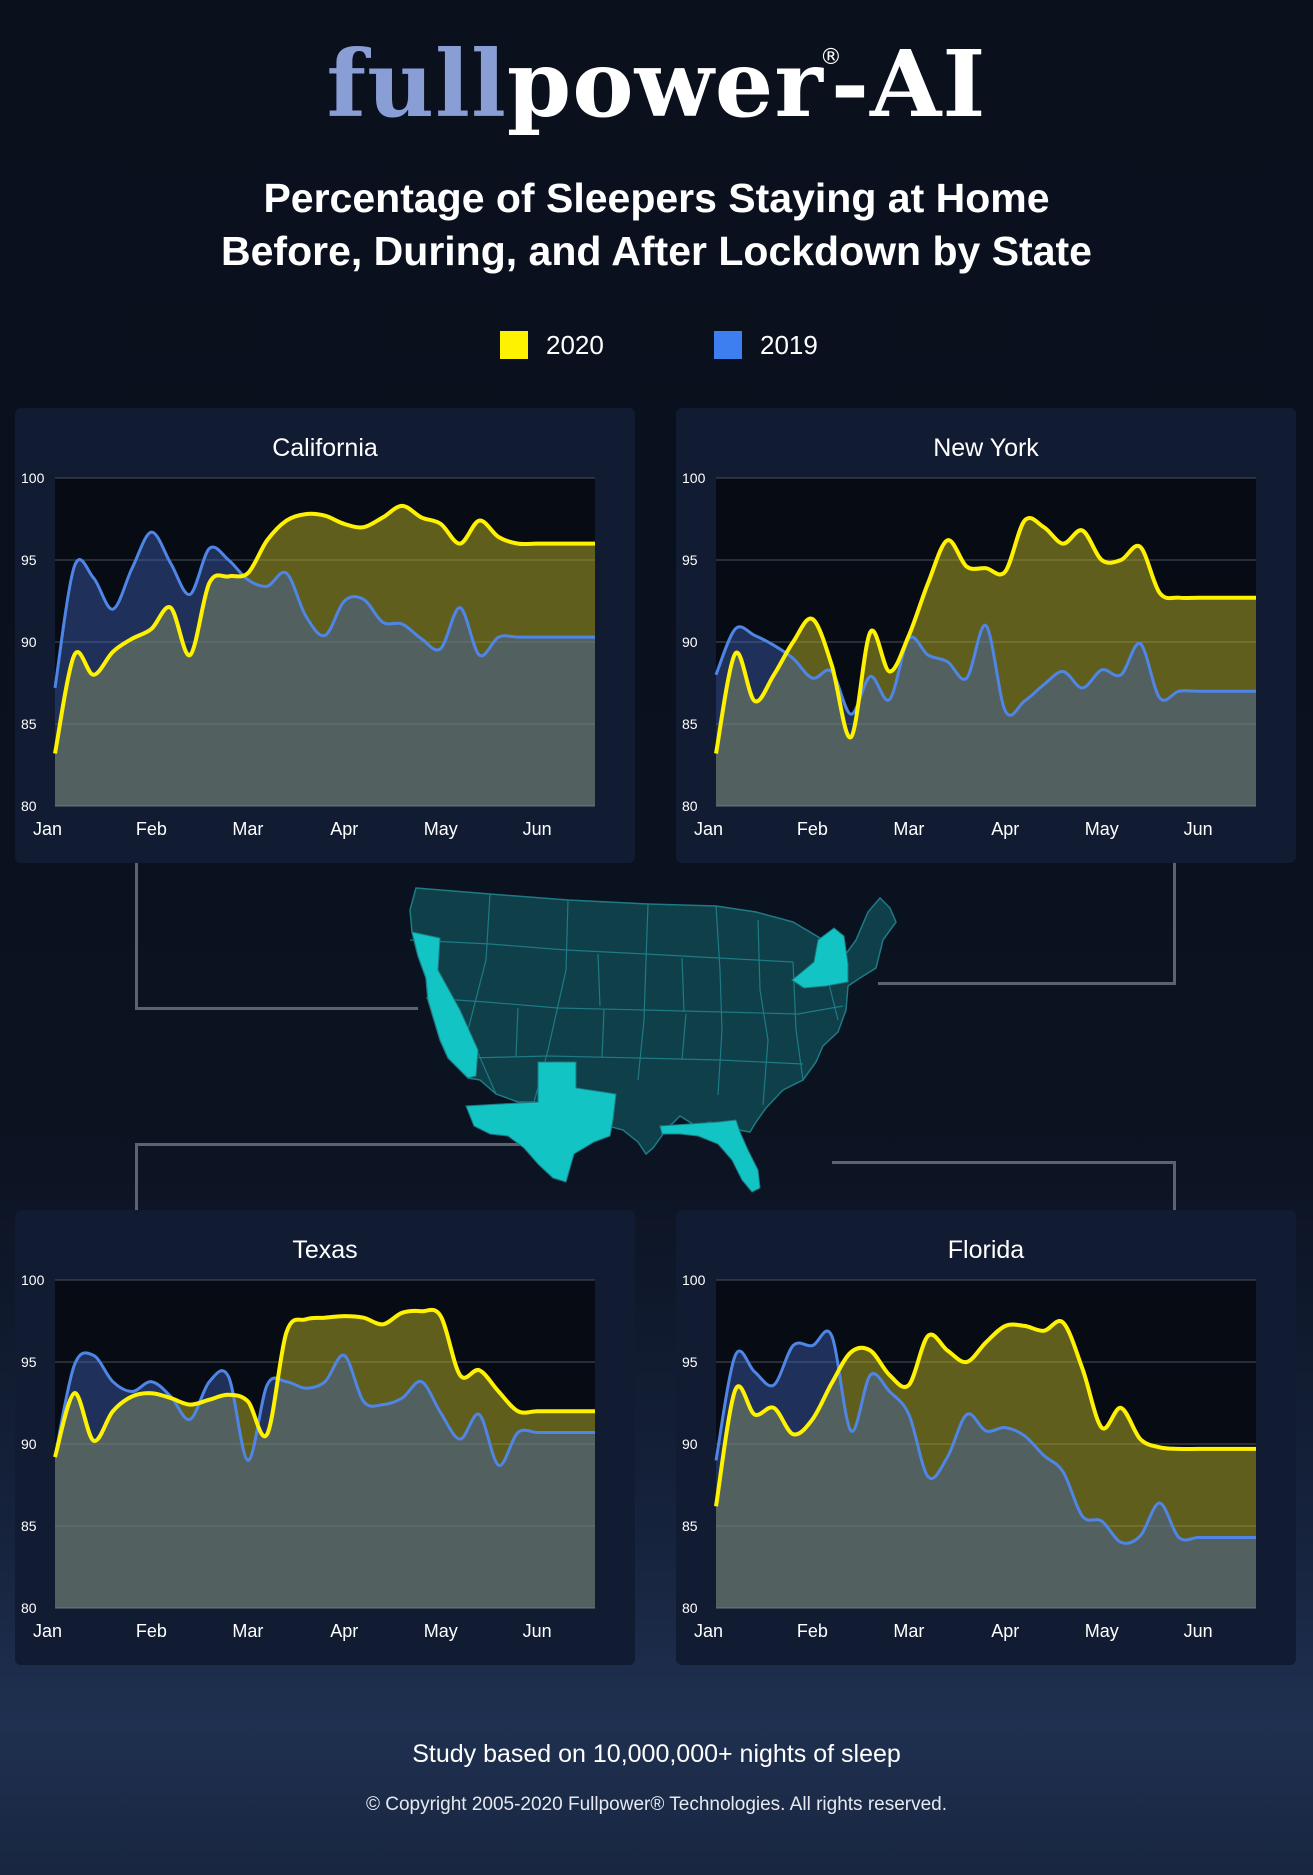 Image resolution: width=1313 pixels, height=1875 pixels. I want to click on connector-new-york, so click(1027, 923).